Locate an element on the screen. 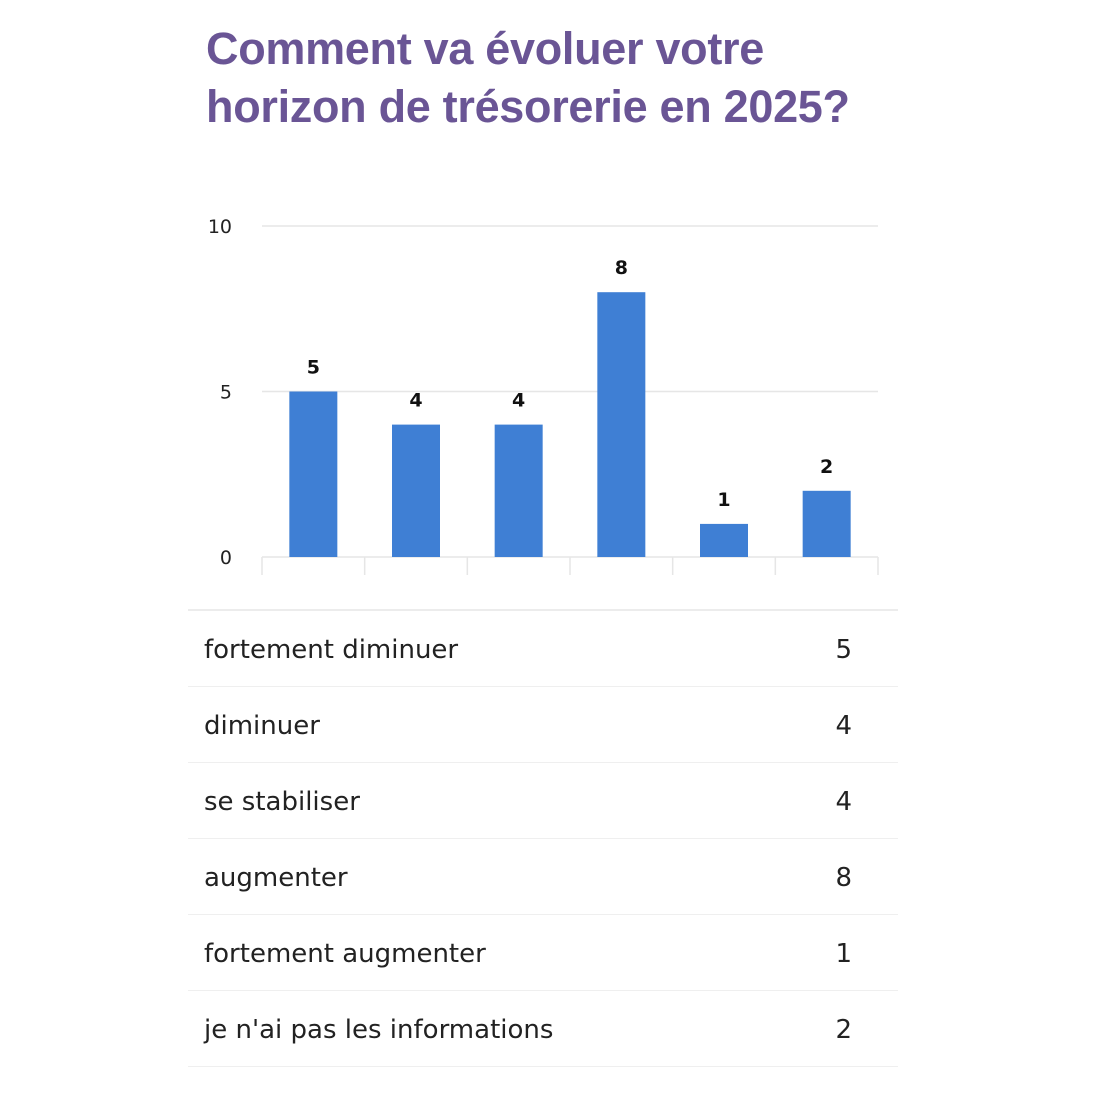 The width and height of the screenshot is (1100, 1100). table-row: fortement augmenter 1 is located at coordinates (543, 953).